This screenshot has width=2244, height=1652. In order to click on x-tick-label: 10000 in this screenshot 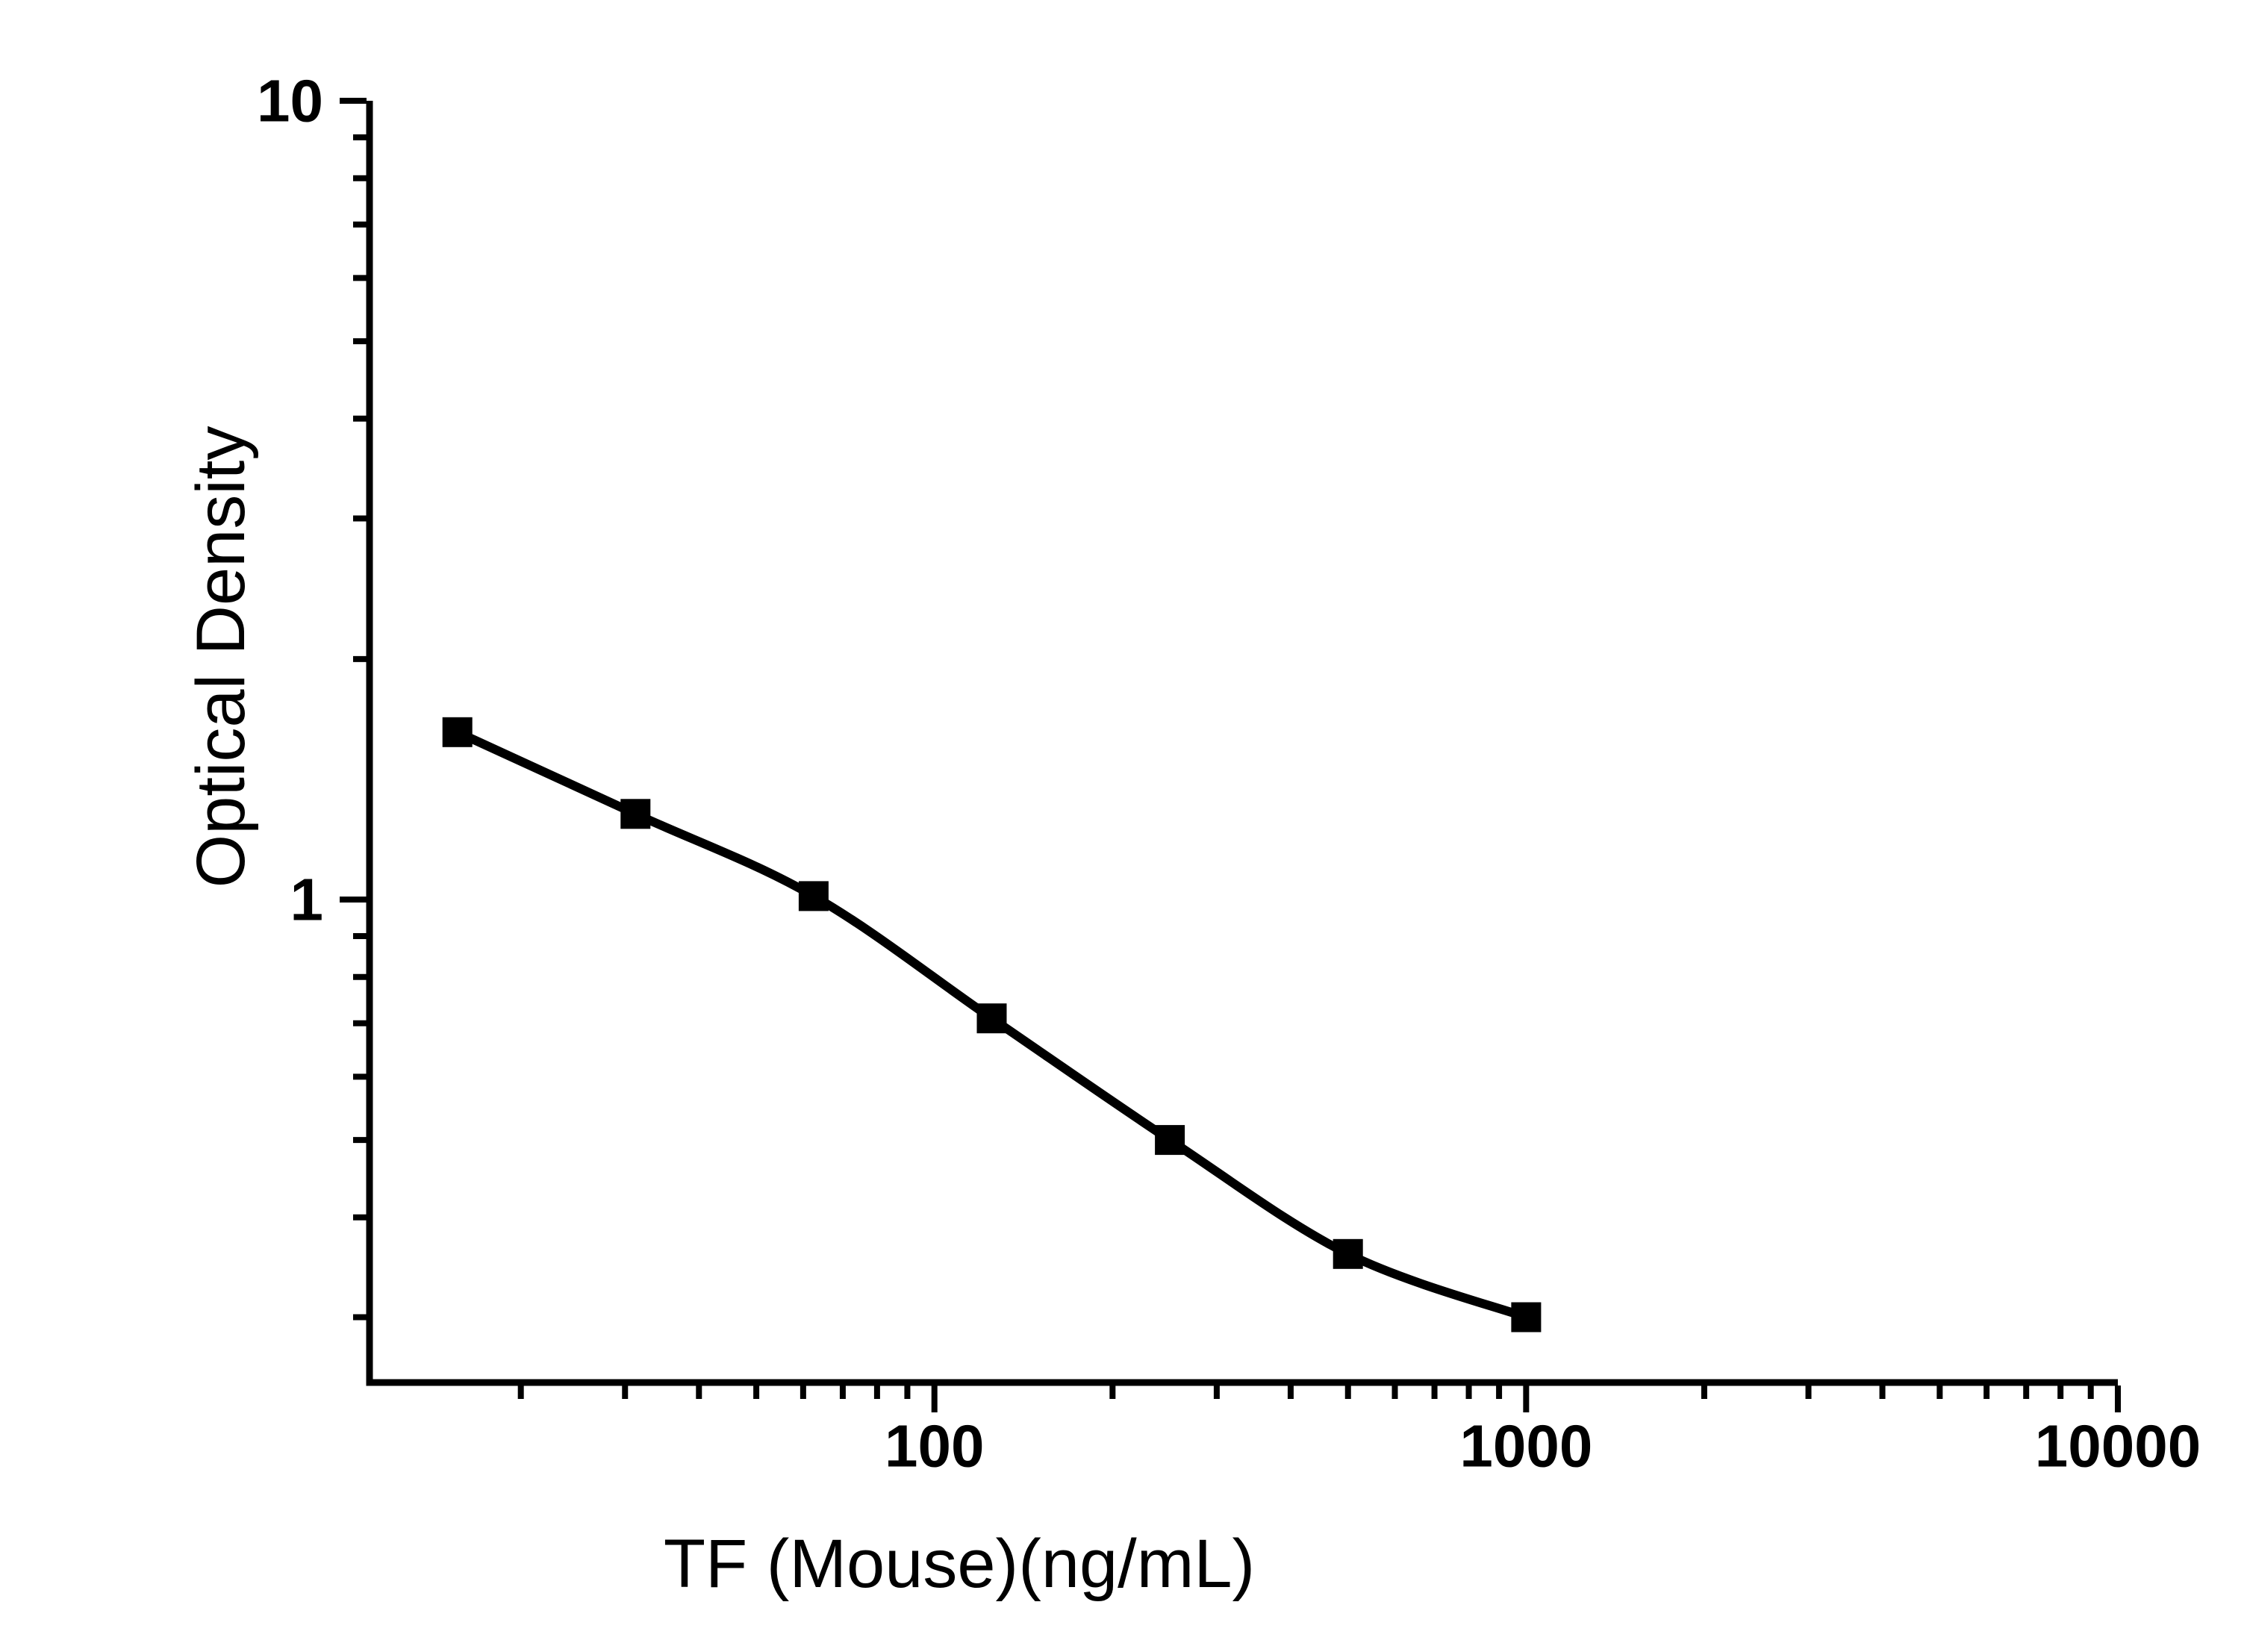, I will do `click(2118, 1447)`.